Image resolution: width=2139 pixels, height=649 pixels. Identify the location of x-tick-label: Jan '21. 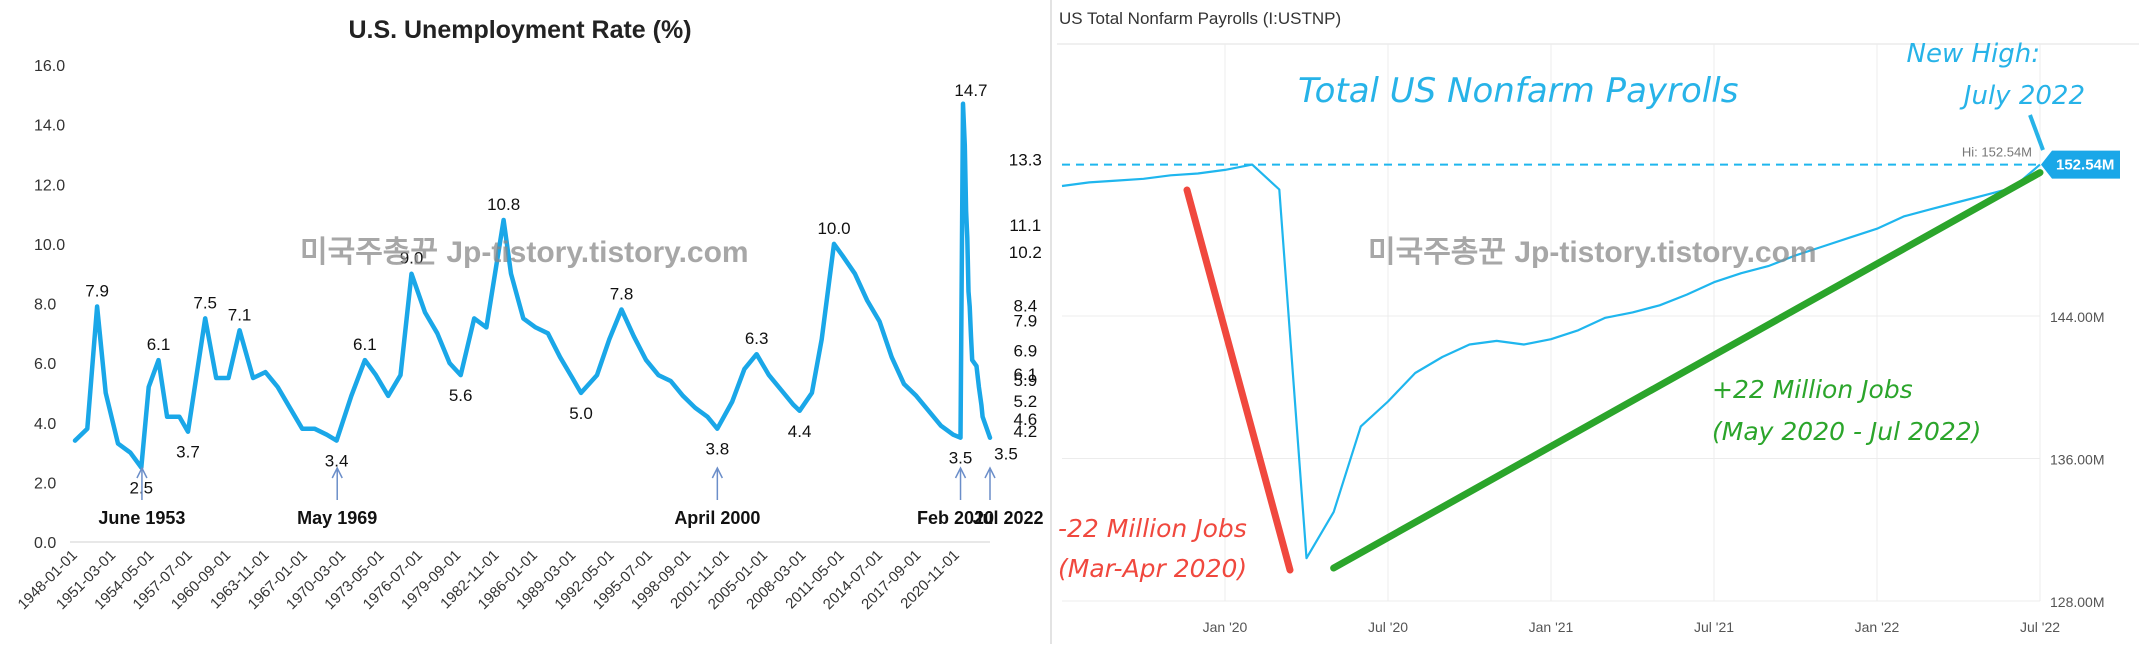
(1551, 627).